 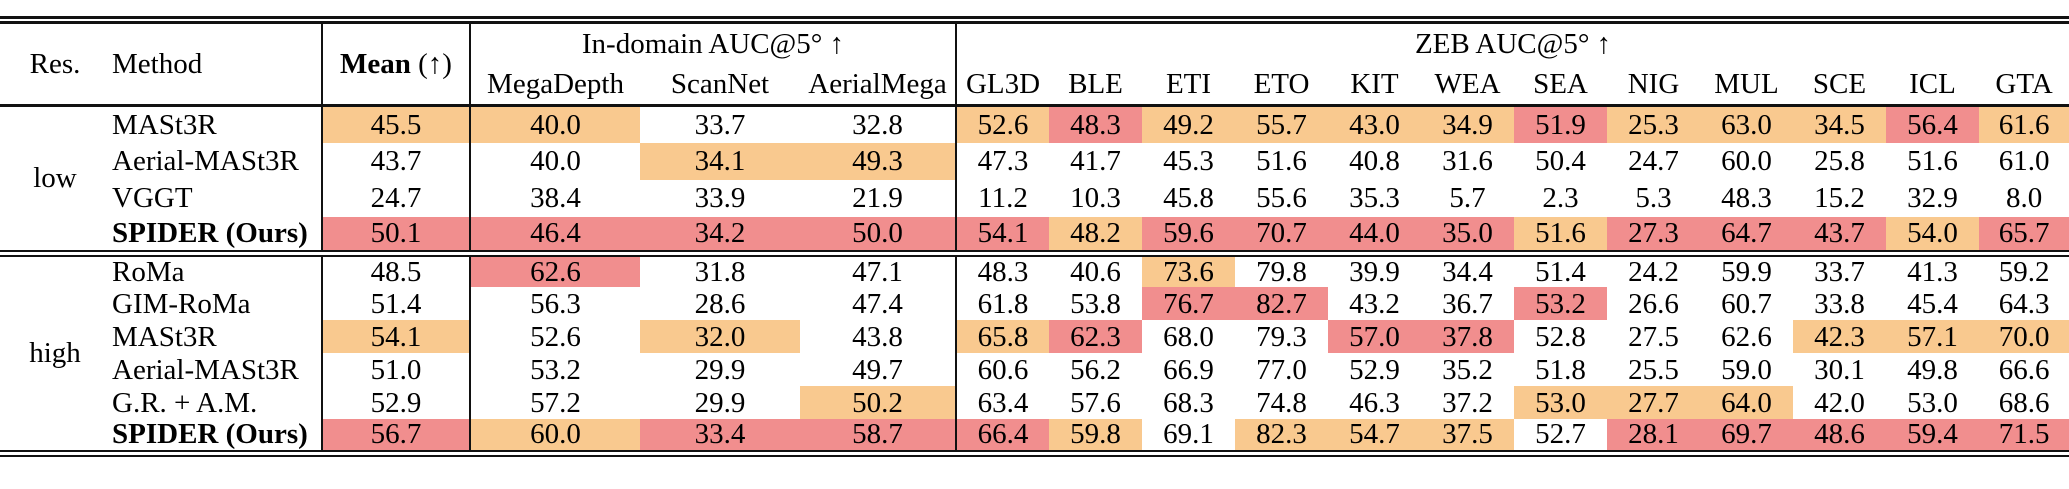 What do you see at coordinates (1560, 435) in the screenshot?
I see `metric-value: 52.7` at bounding box center [1560, 435].